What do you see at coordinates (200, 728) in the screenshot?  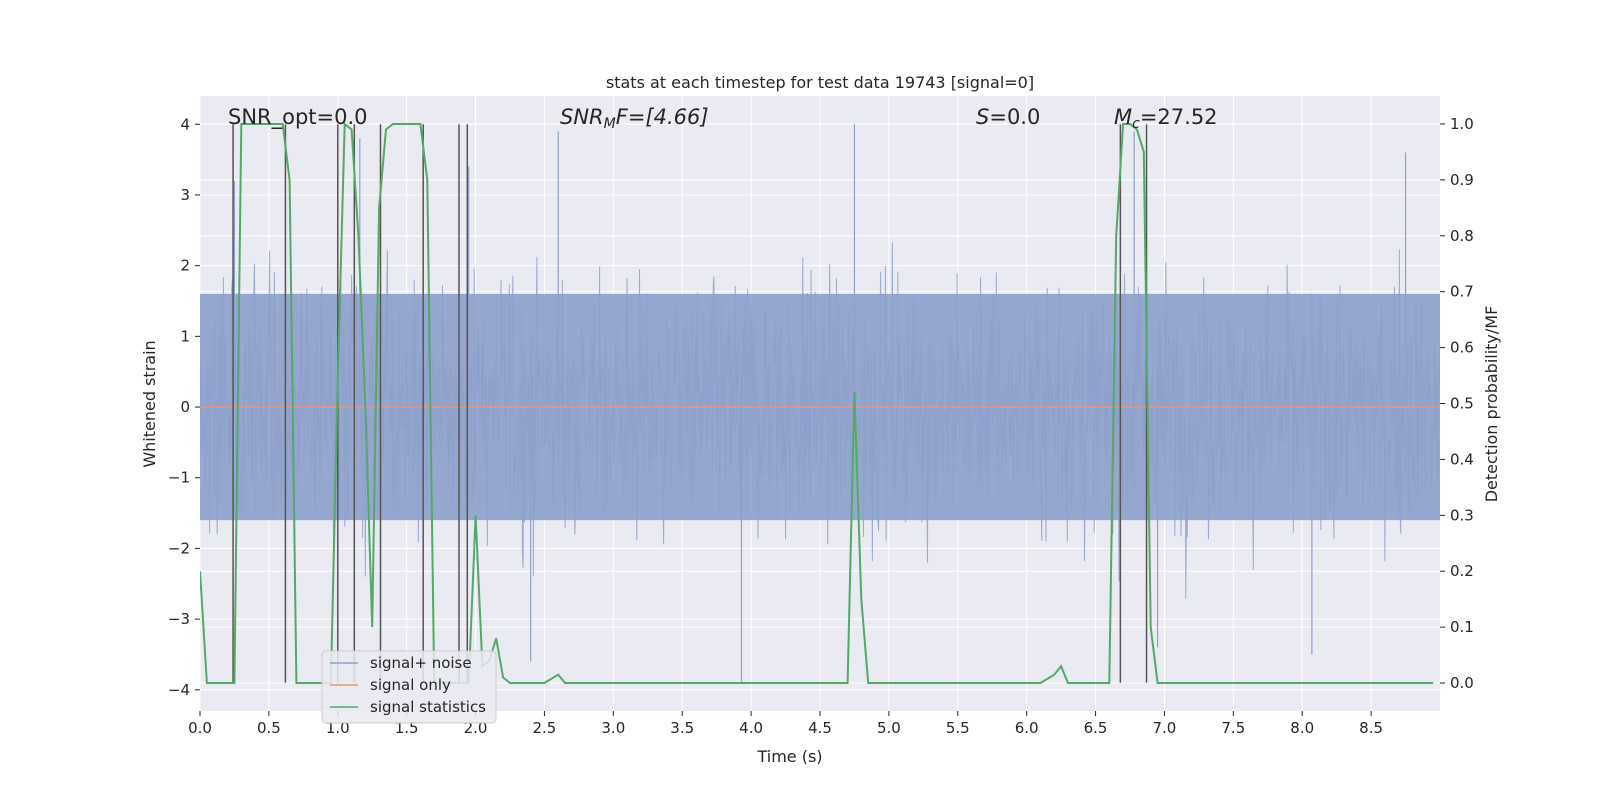 I see `x-tick-label: 0.0` at bounding box center [200, 728].